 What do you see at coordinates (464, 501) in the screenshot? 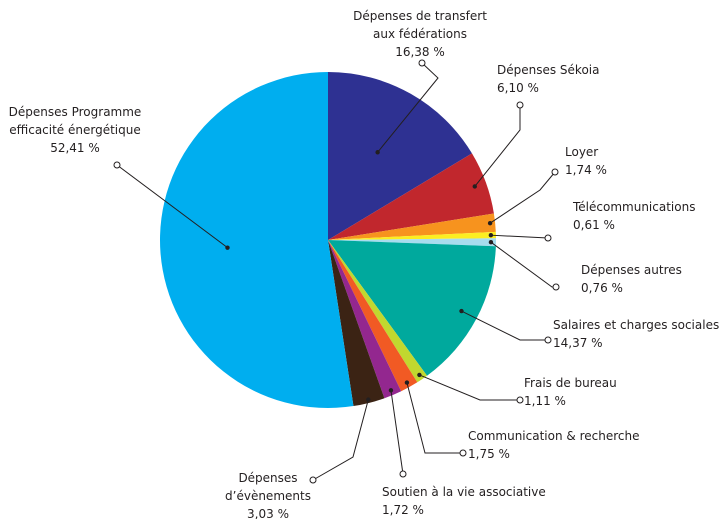
I see `slice-label: Soutien à la vie associative 1,72 %` at bounding box center [464, 501].